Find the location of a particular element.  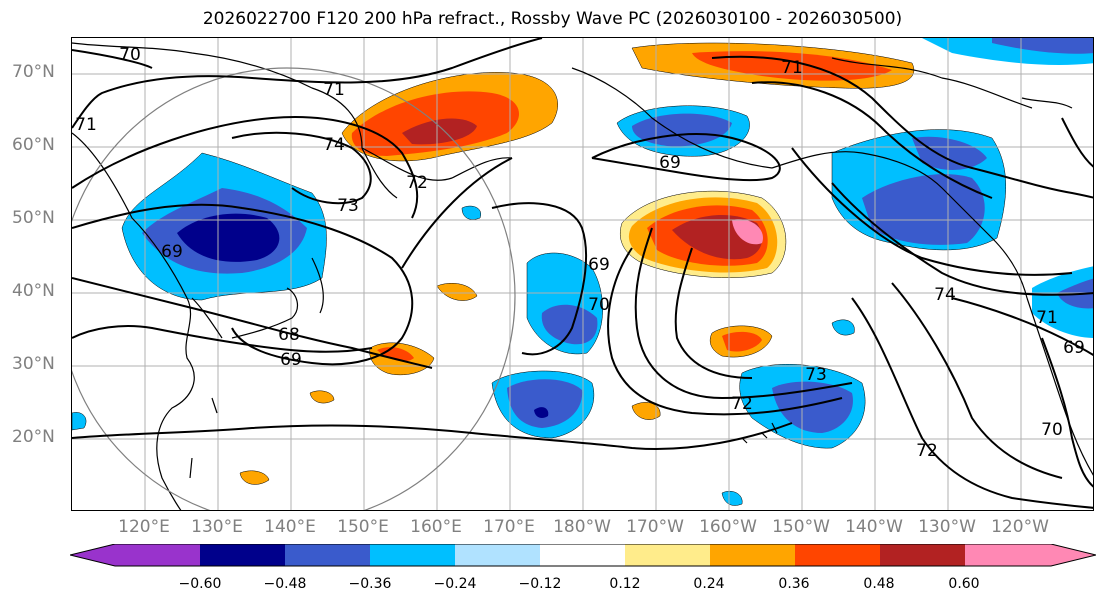

lon-label-120e: 120°E is located at coordinates (144, 527).